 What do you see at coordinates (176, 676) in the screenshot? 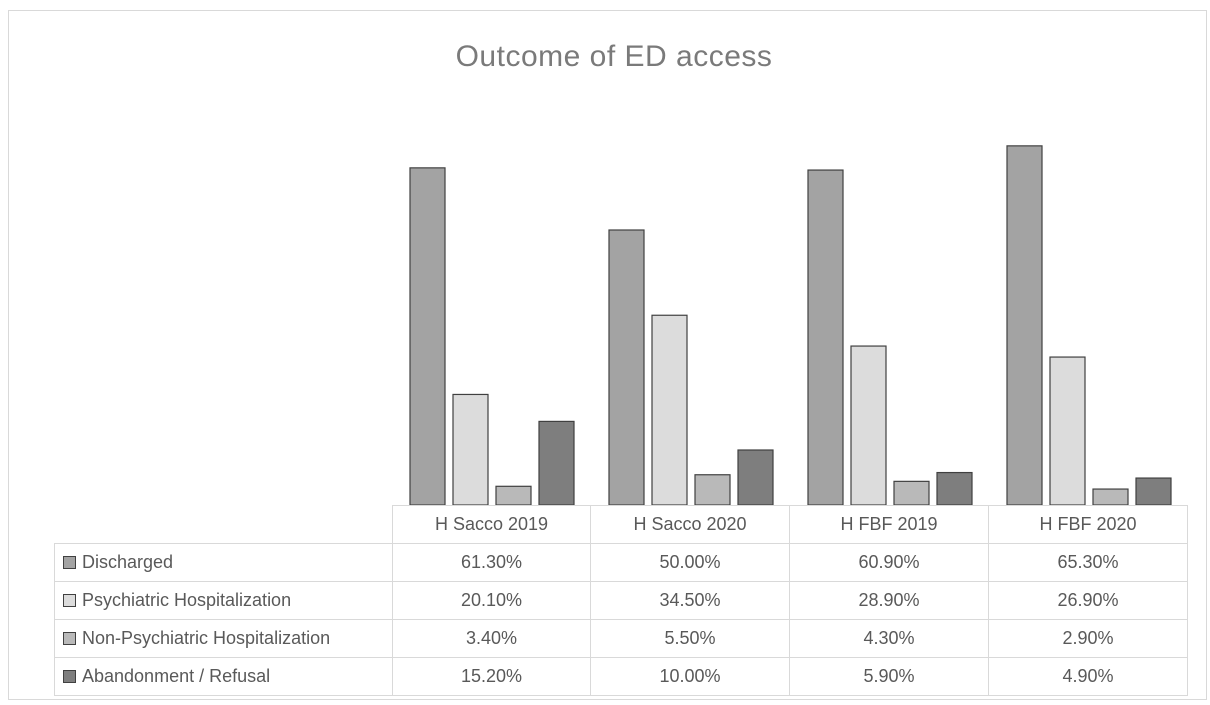
I see `series-label: Abandonment / Refusal` at bounding box center [176, 676].